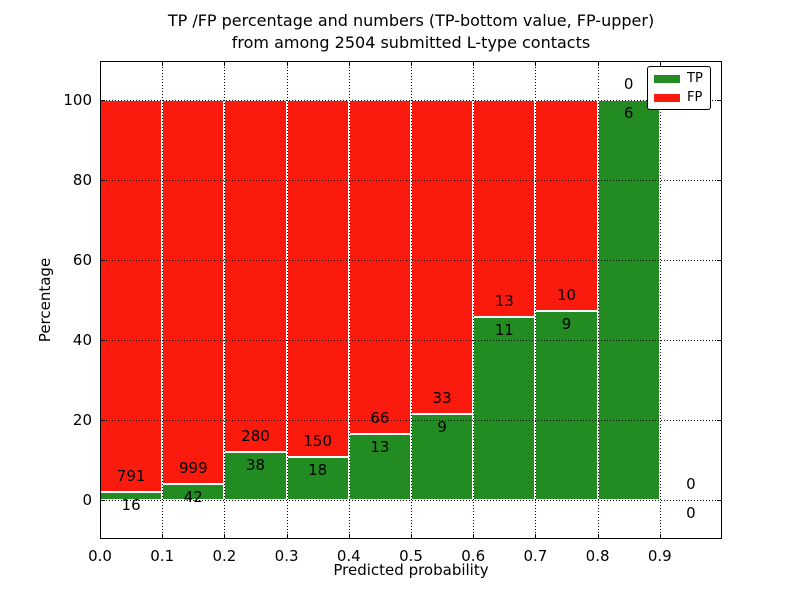 The width and height of the screenshot is (800, 600). I want to click on y-tick-label: 80, so click(82, 180).